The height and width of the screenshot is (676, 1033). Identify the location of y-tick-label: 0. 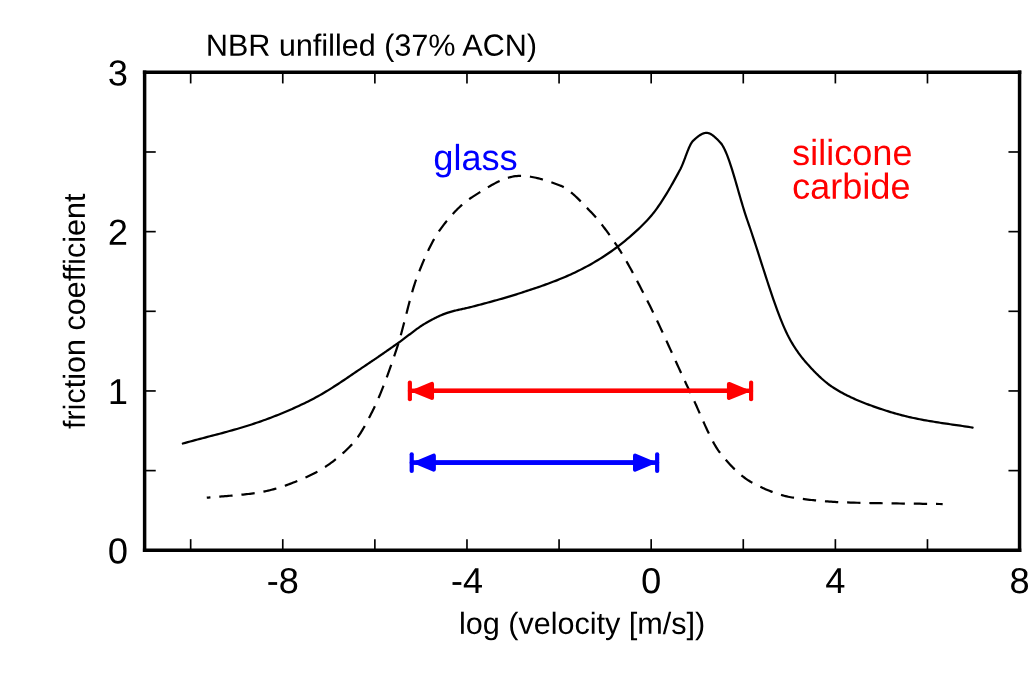
(118, 551).